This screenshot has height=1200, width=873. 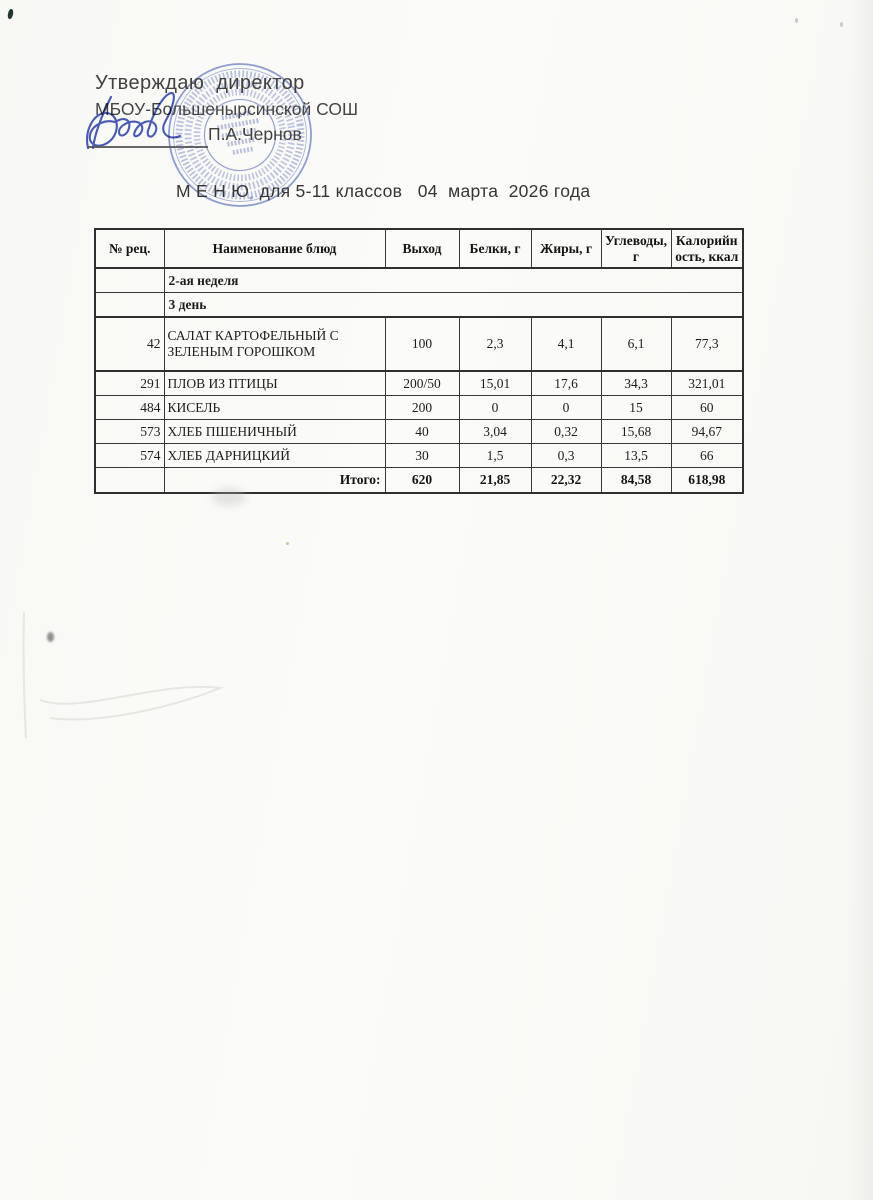 What do you see at coordinates (255, 134) in the screenshot?
I see `signer-name: П.А.Чернов` at bounding box center [255, 134].